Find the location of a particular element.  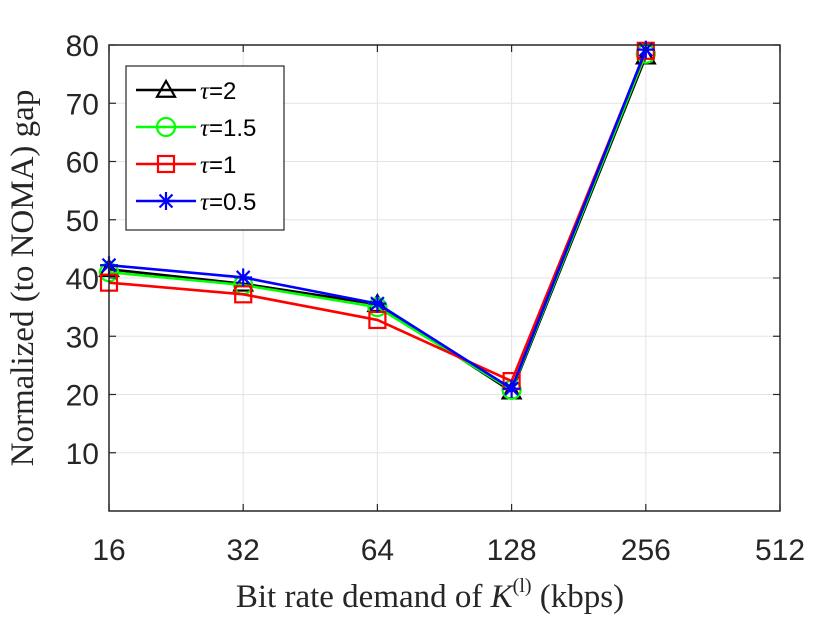

legend-label: τ=1 is located at coordinates (218, 165).